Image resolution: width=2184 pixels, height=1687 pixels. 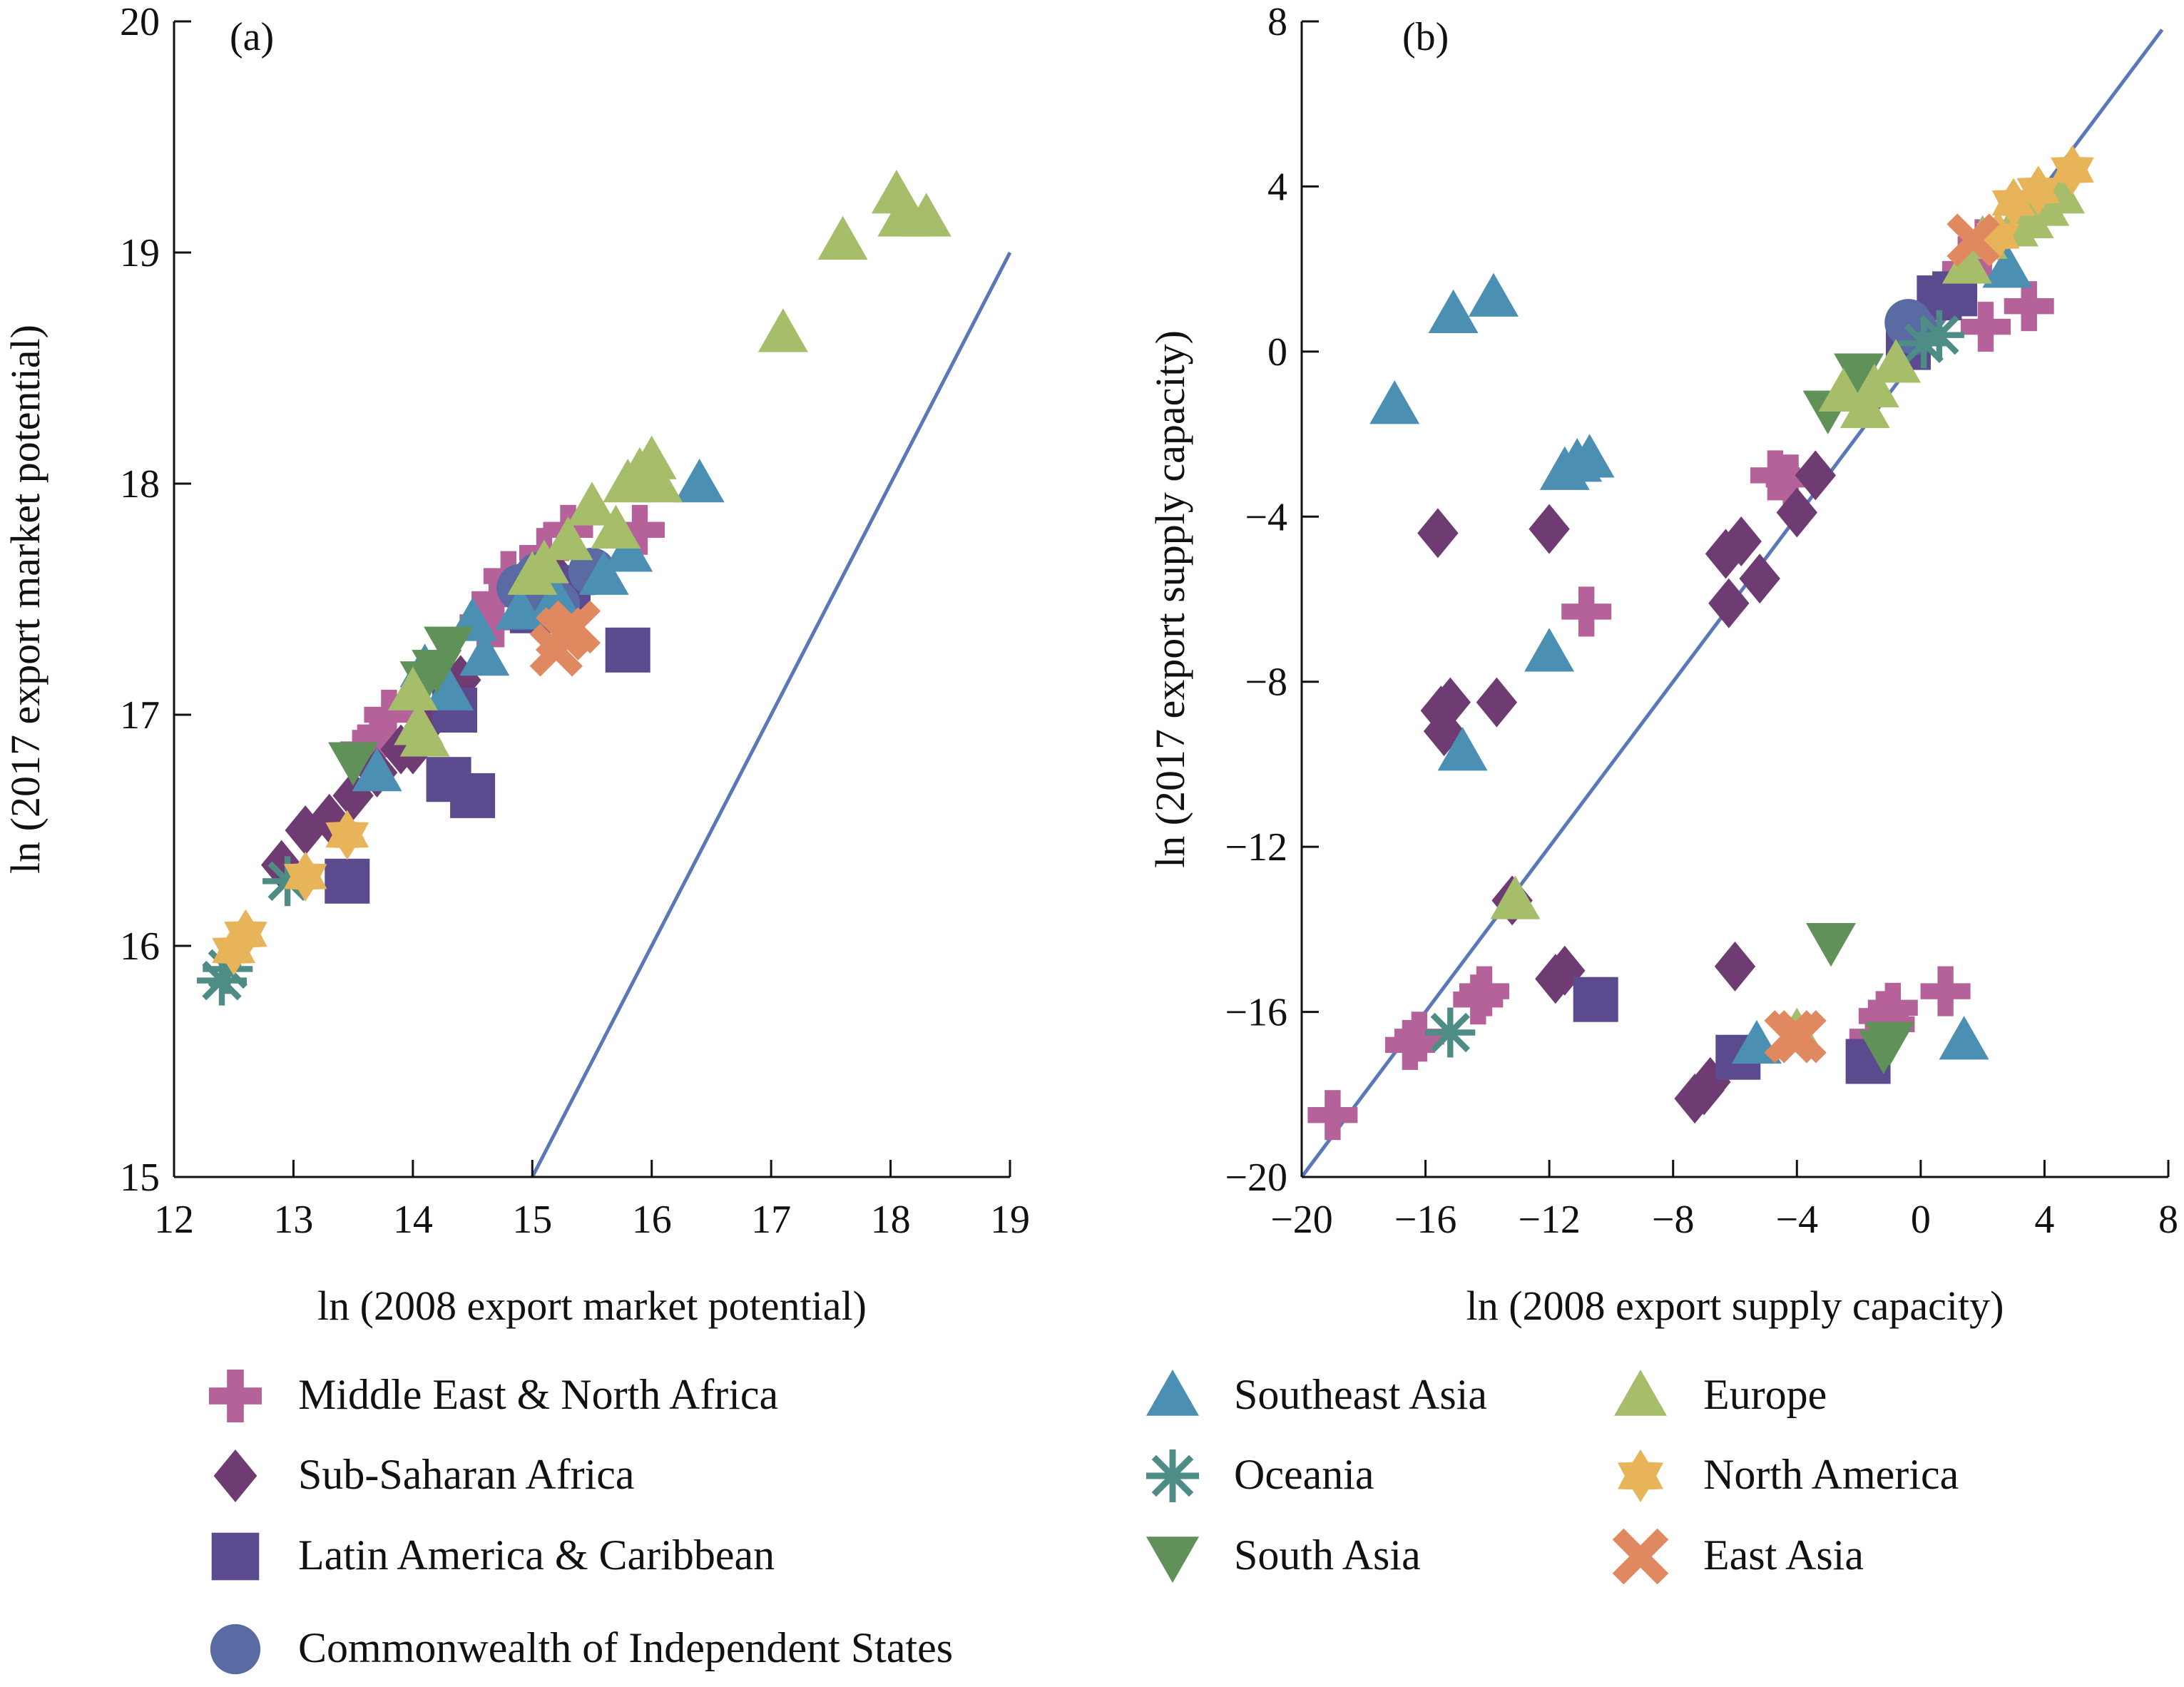 I want to click on x-tick-label: 4, so click(x=2044, y=1220).